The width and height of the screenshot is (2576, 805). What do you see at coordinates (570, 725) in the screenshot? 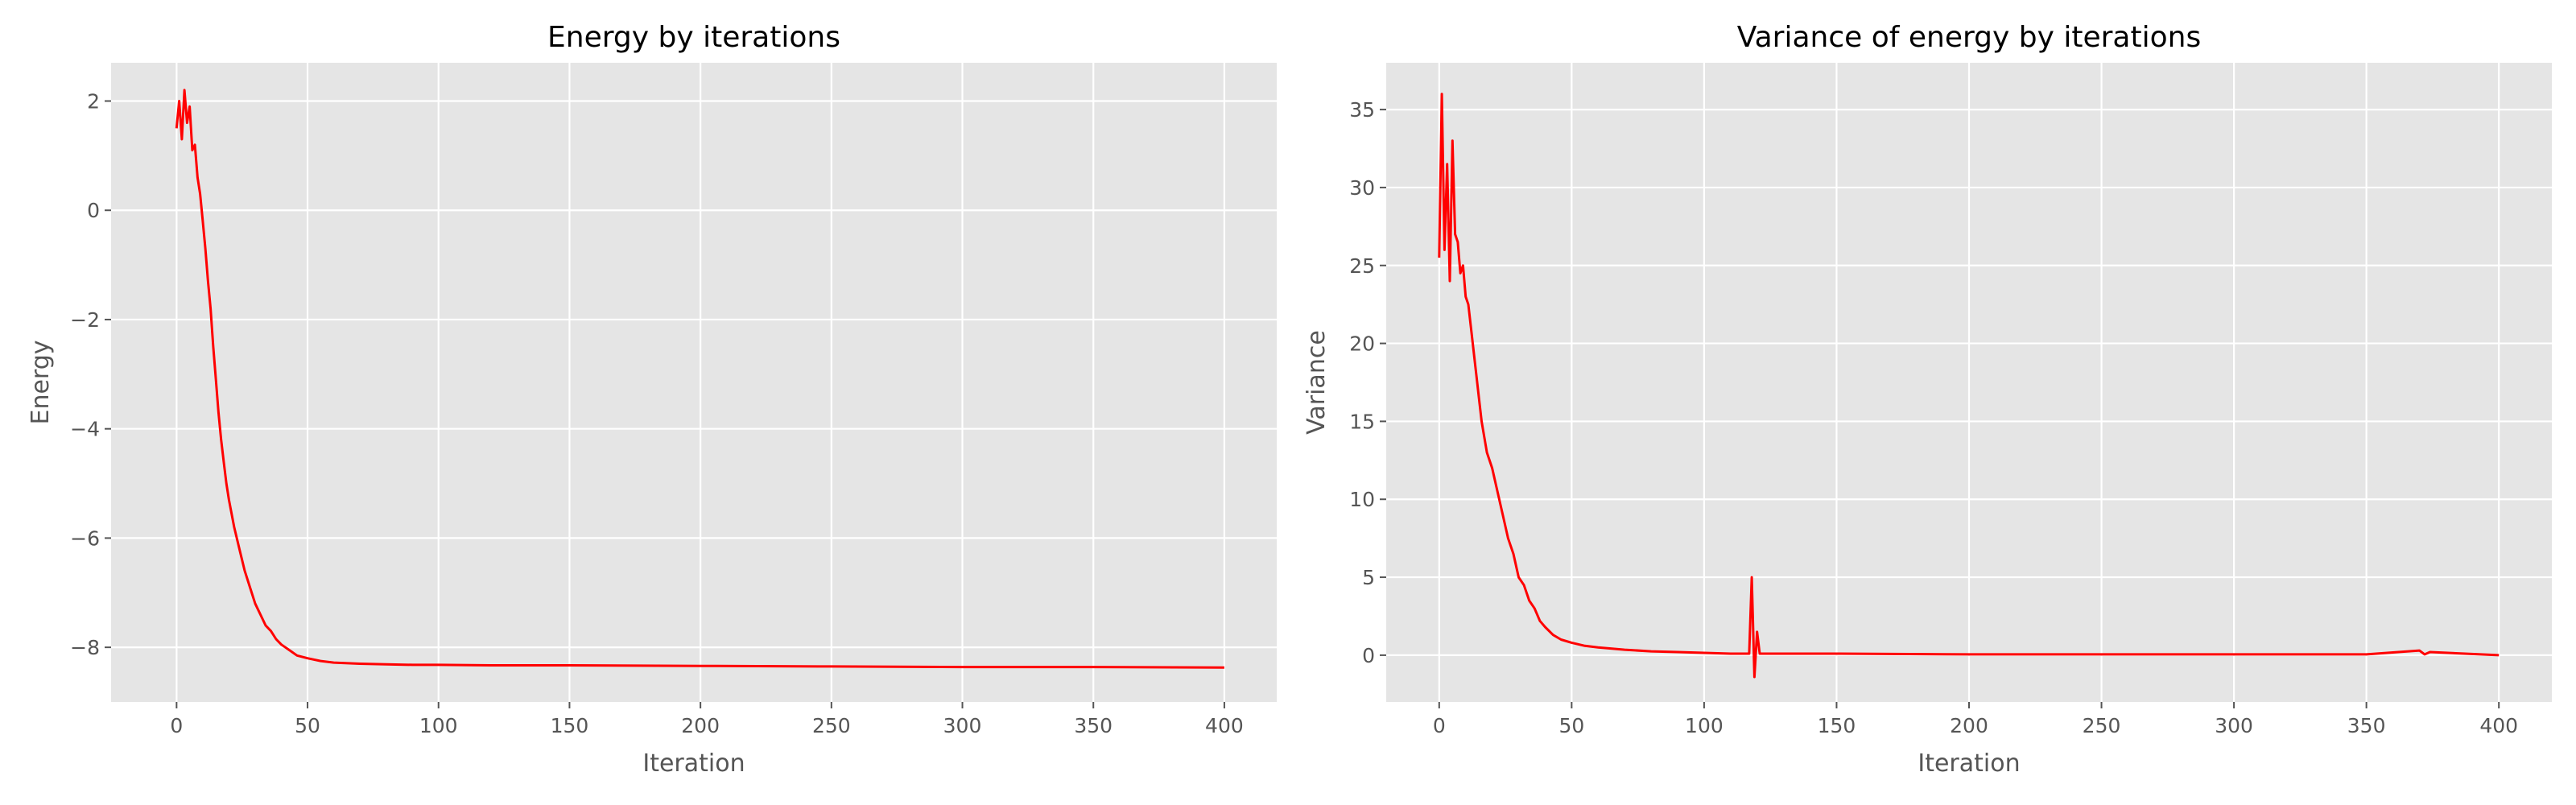
I see `energy-x-tick-label: 150` at bounding box center [570, 725].